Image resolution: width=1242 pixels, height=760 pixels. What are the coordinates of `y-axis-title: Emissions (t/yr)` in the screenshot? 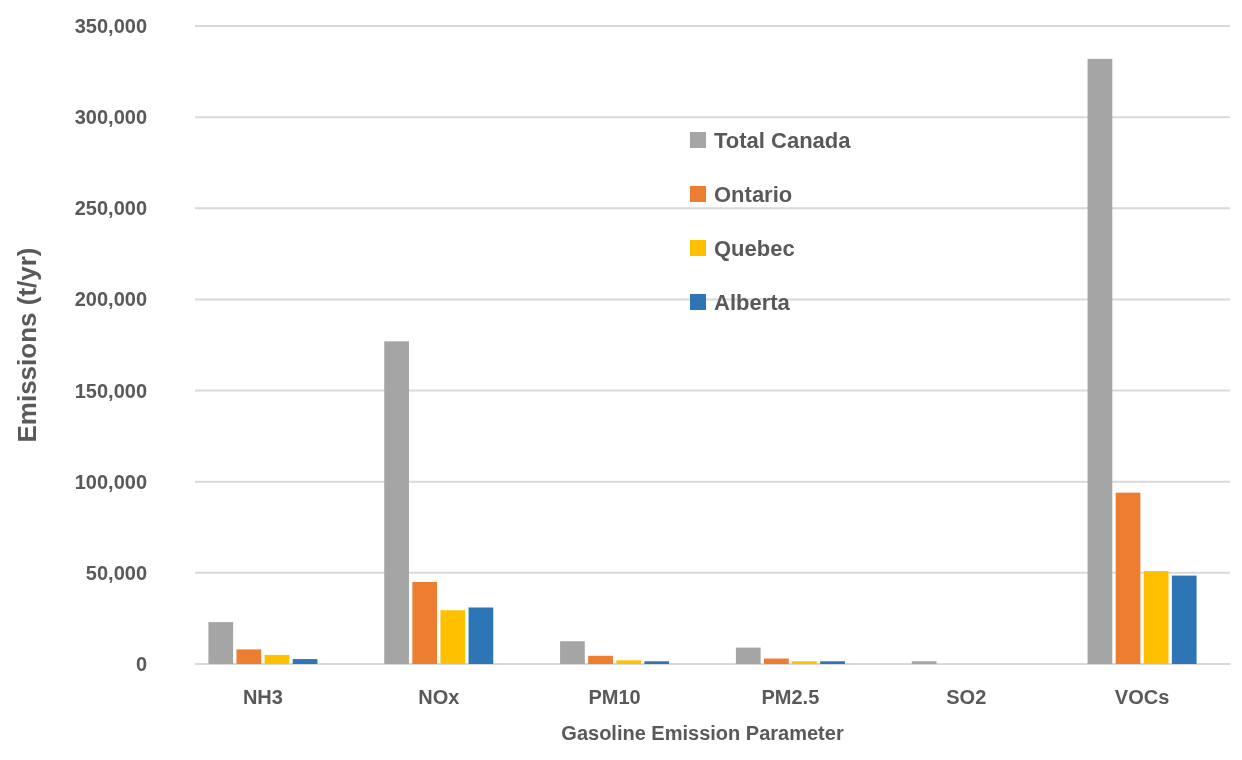 It's located at (27, 345).